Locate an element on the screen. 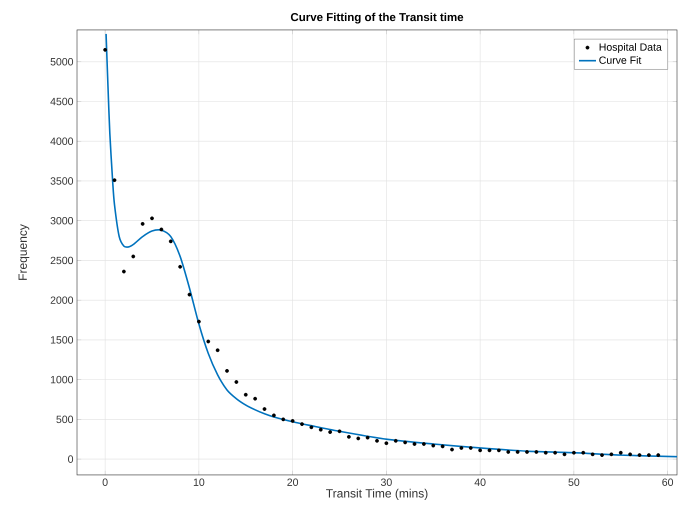 The image size is (678, 529). legend-label: Hospital Data is located at coordinates (631, 48).